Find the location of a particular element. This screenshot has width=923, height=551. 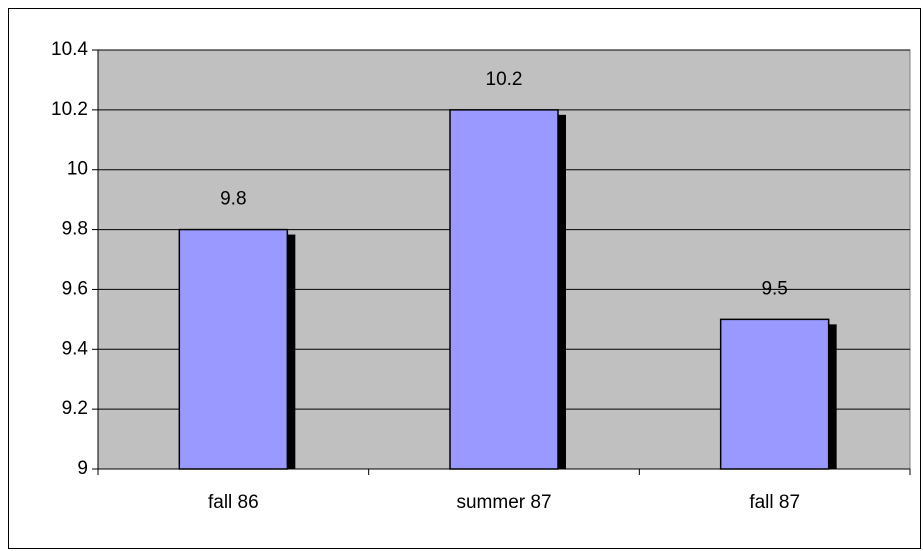

data-label: 10.2 is located at coordinates (504, 79).